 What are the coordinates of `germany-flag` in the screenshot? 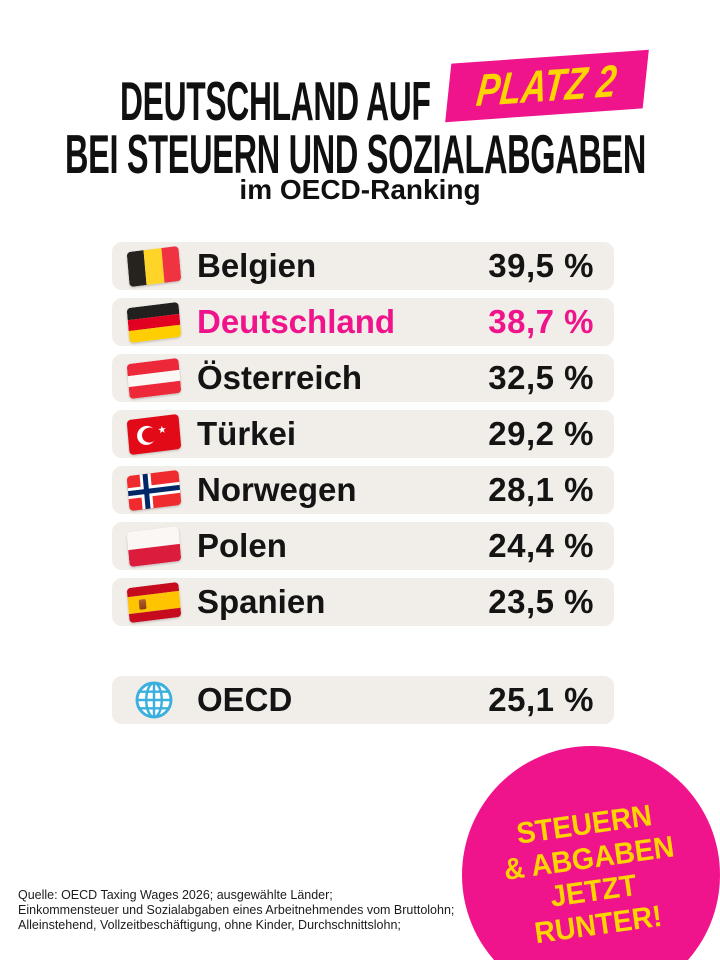 It's located at (154, 322).